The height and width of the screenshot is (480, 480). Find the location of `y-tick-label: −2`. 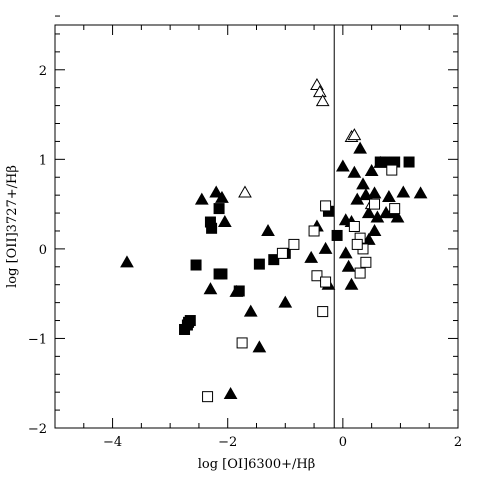

y-tick-label: −2 is located at coordinates (37, 429).